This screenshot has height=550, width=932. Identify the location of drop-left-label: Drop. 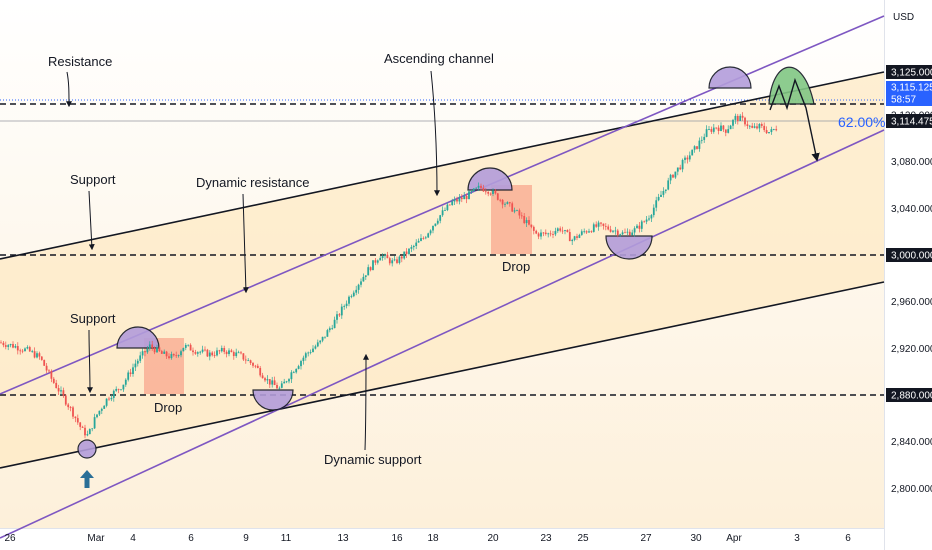
(168, 407).